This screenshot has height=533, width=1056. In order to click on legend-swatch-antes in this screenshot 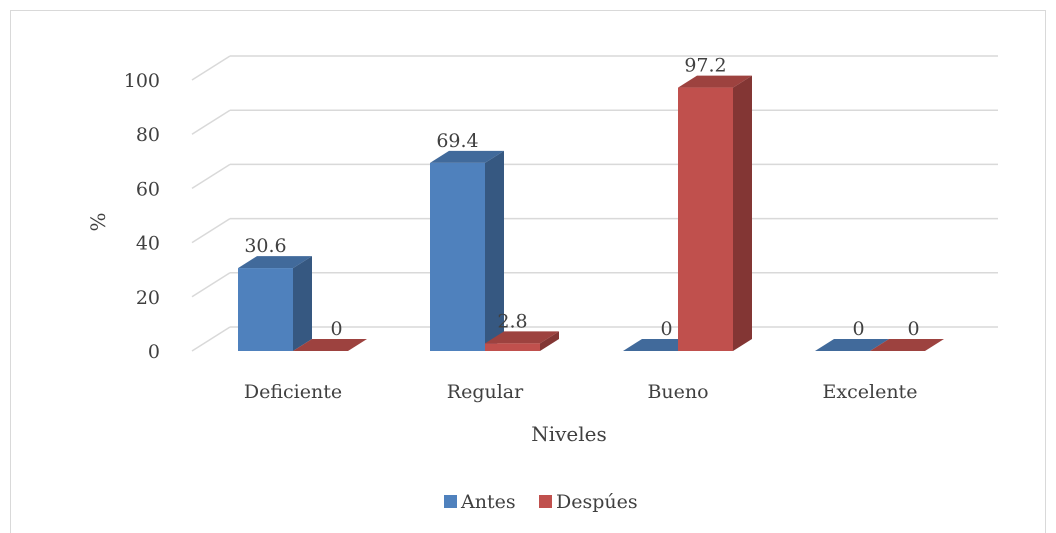, I will do `click(450, 501)`.